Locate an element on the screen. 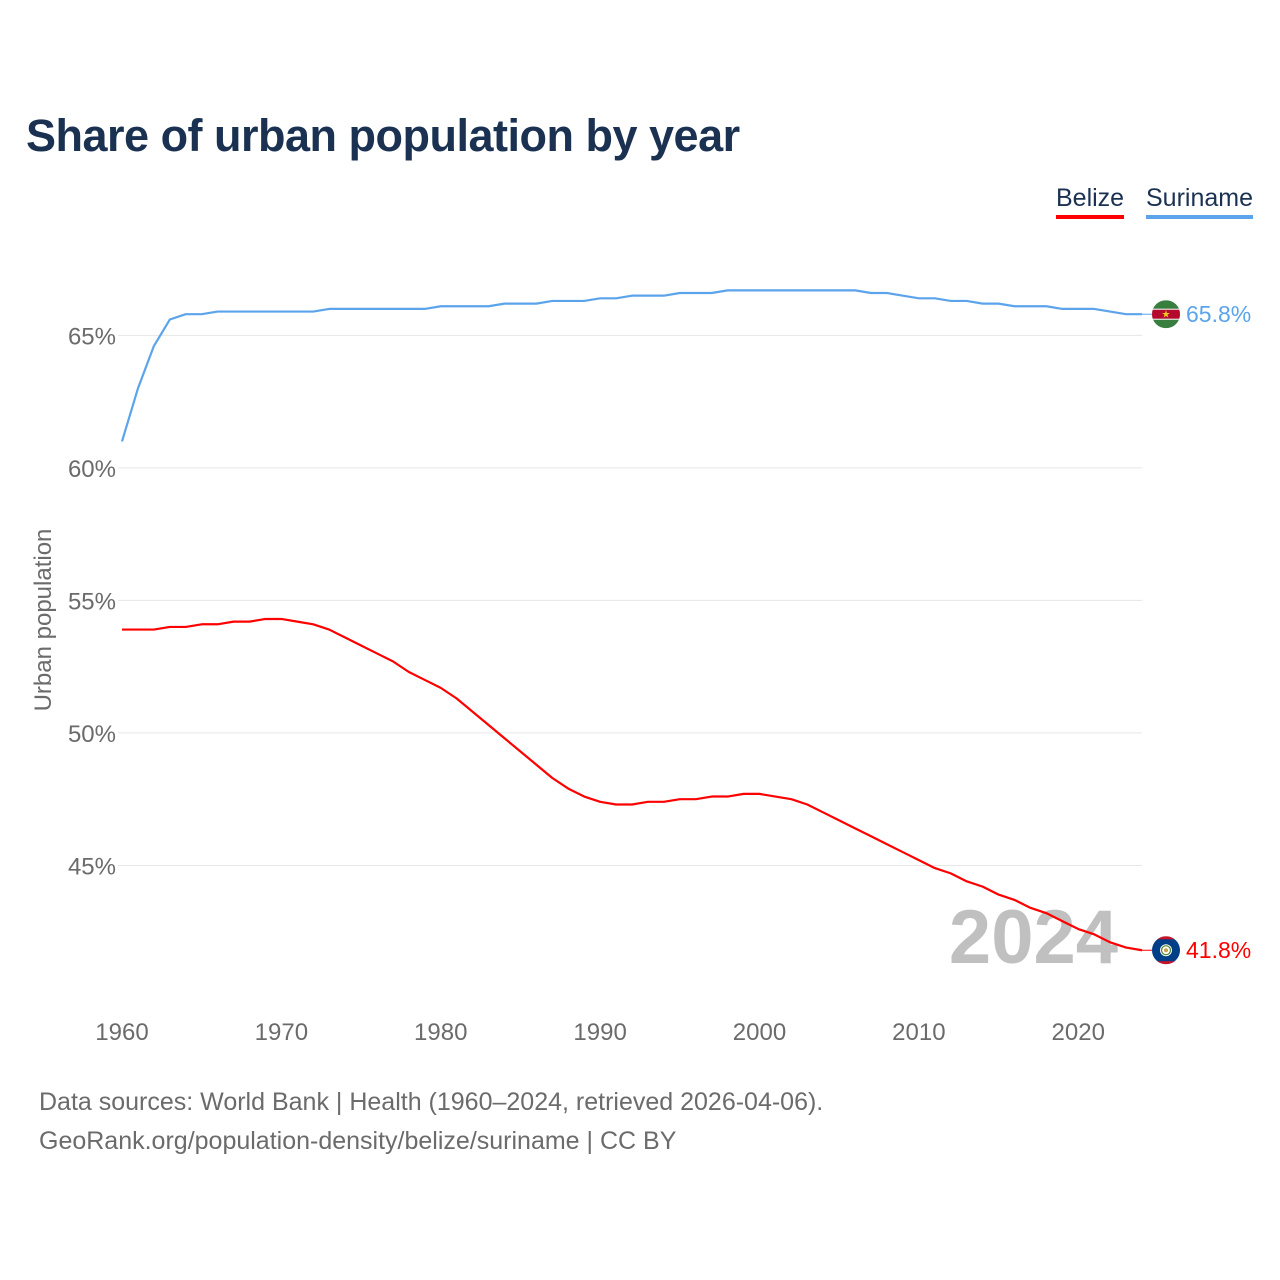 The image size is (1280, 1280). series-line-suriname is located at coordinates (631, 365).